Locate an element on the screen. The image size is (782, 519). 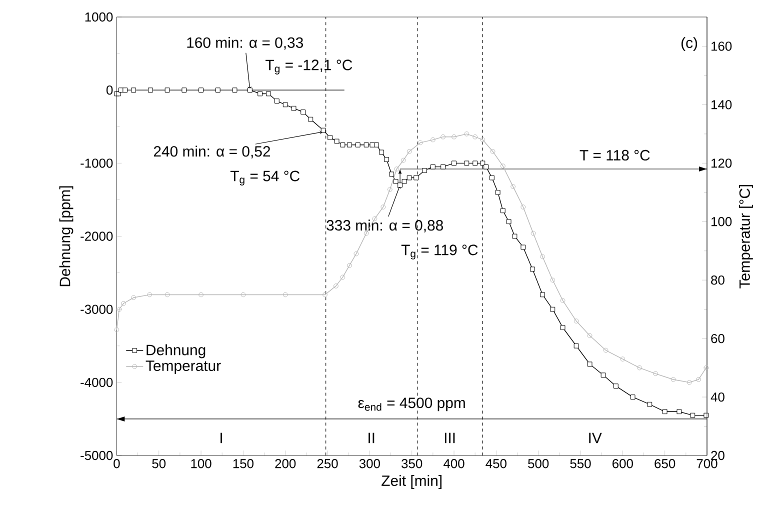
x-tick-label: 50 is located at coordinates (159, 463).